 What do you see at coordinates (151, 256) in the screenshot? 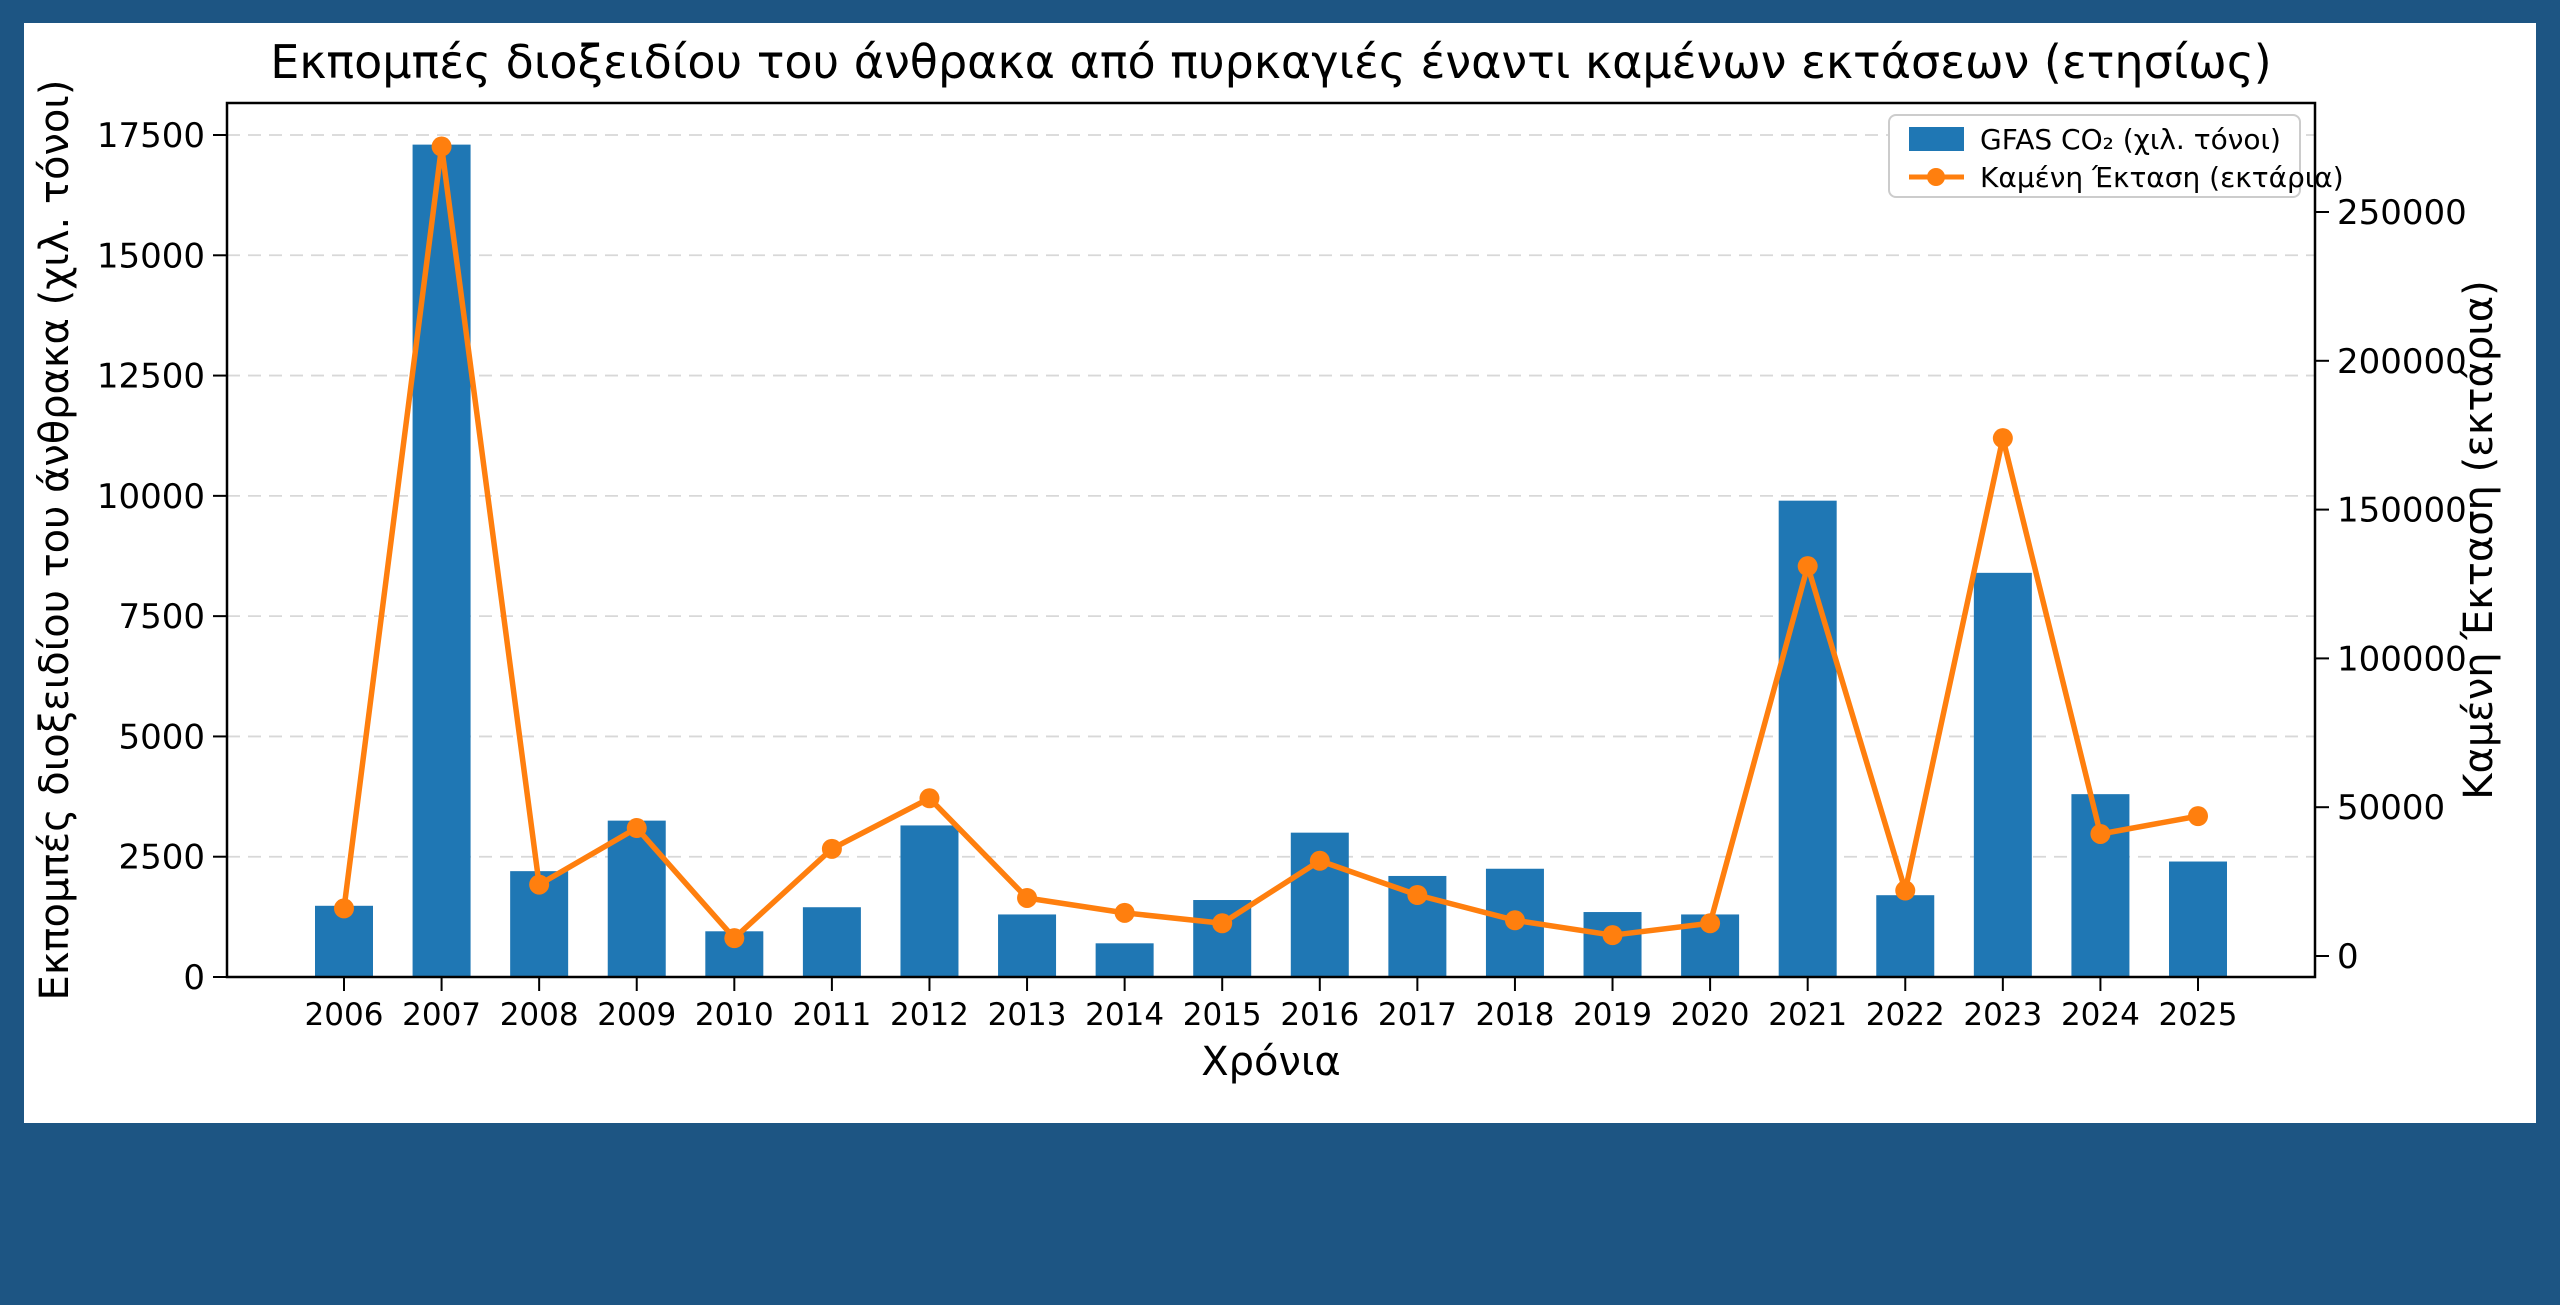
I see `left-tick-label: 15000` at bounding box center [151, 256].